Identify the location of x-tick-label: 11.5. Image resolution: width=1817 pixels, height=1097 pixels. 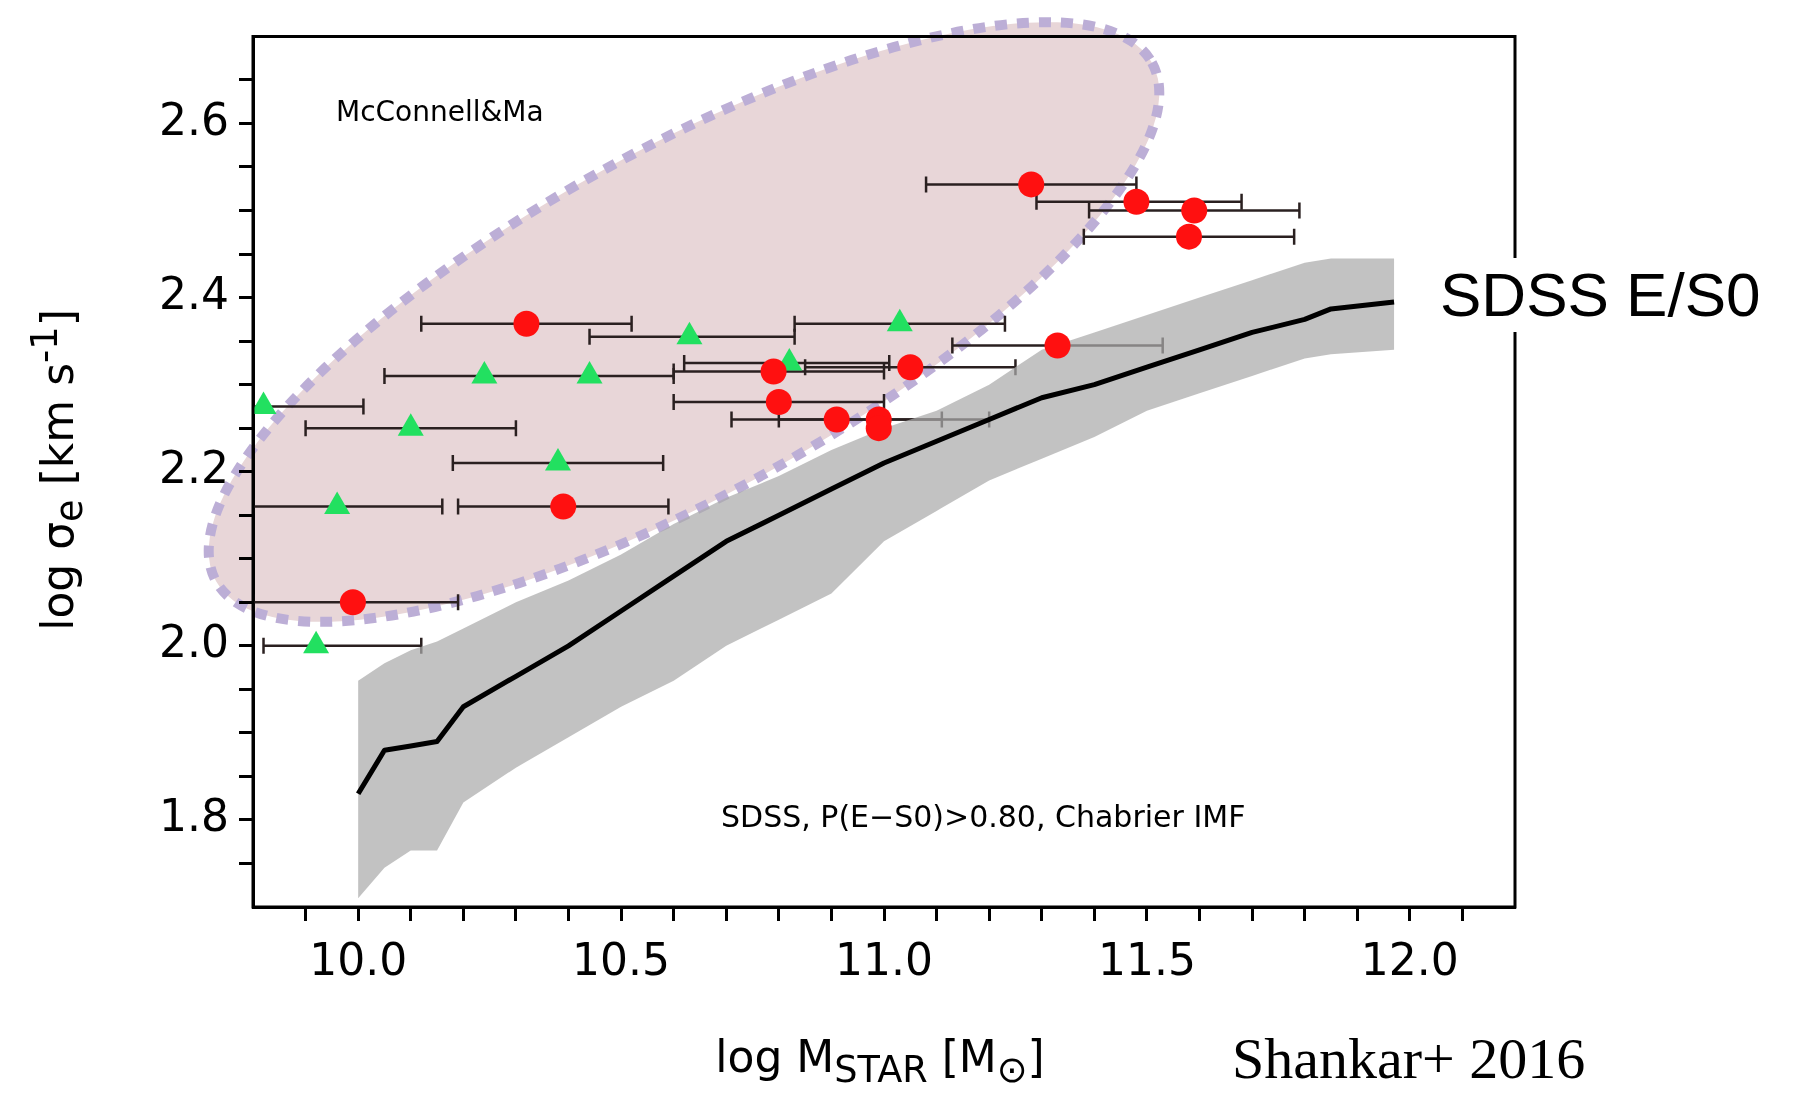
(1146, 959).